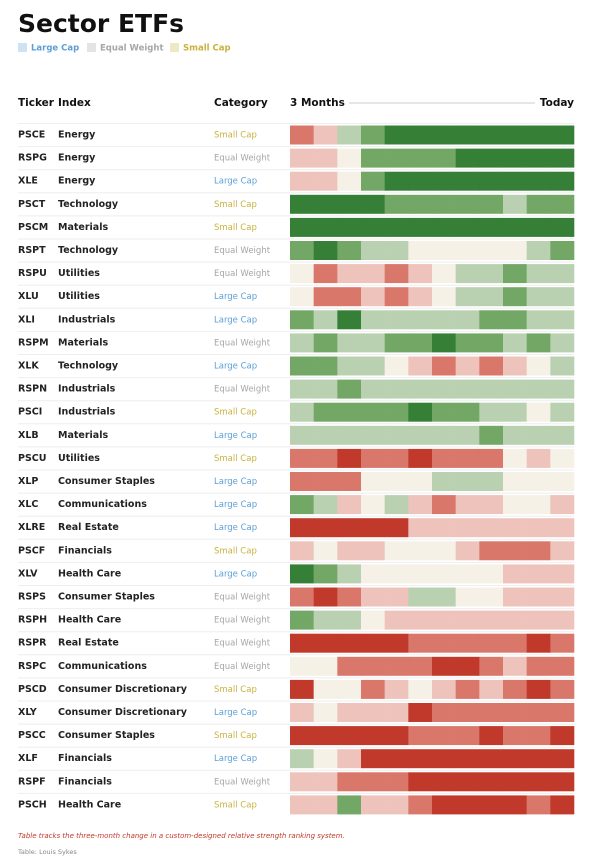 This screenshot has width=591, height=864. What do you see at coordinates (32, 204) in the screenshot?
I see `ticker: PSCT` at bounding box center [32, 204].